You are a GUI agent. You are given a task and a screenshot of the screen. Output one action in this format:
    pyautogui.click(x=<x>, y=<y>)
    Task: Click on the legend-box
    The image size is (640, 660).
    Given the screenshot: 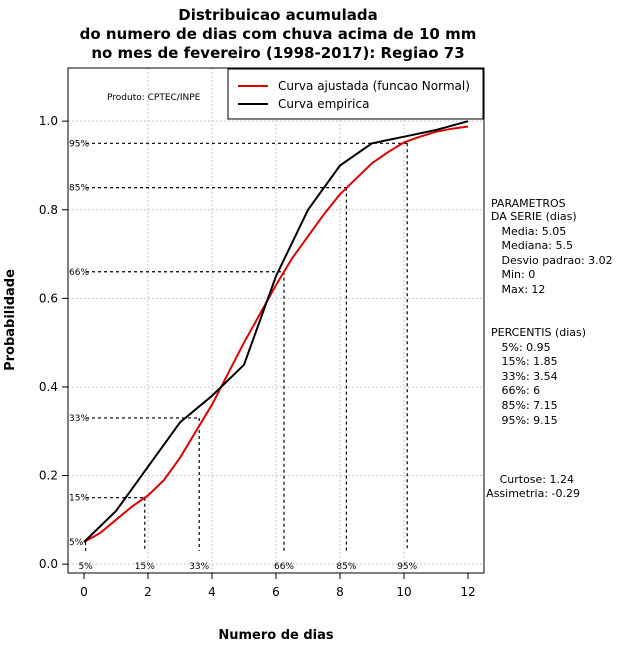 What is the action you would take?
    pyautogui.click(x=355, y=94)
    